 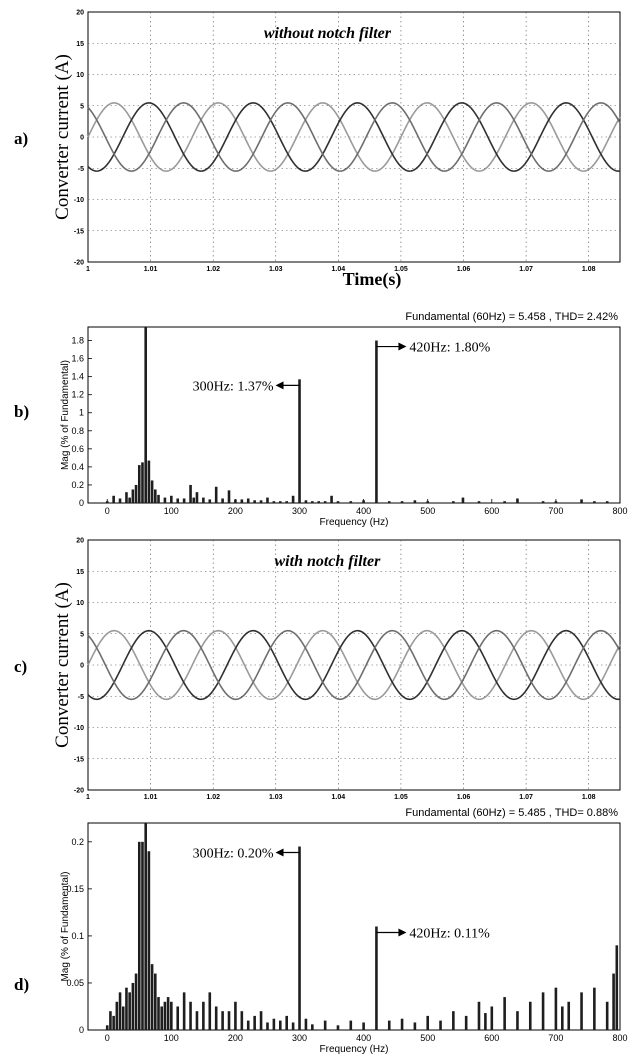 What do you see at coordinates (491, 511) in the screenshot?
I see `x-tick-label: 600` at bounding box center [491, 511].